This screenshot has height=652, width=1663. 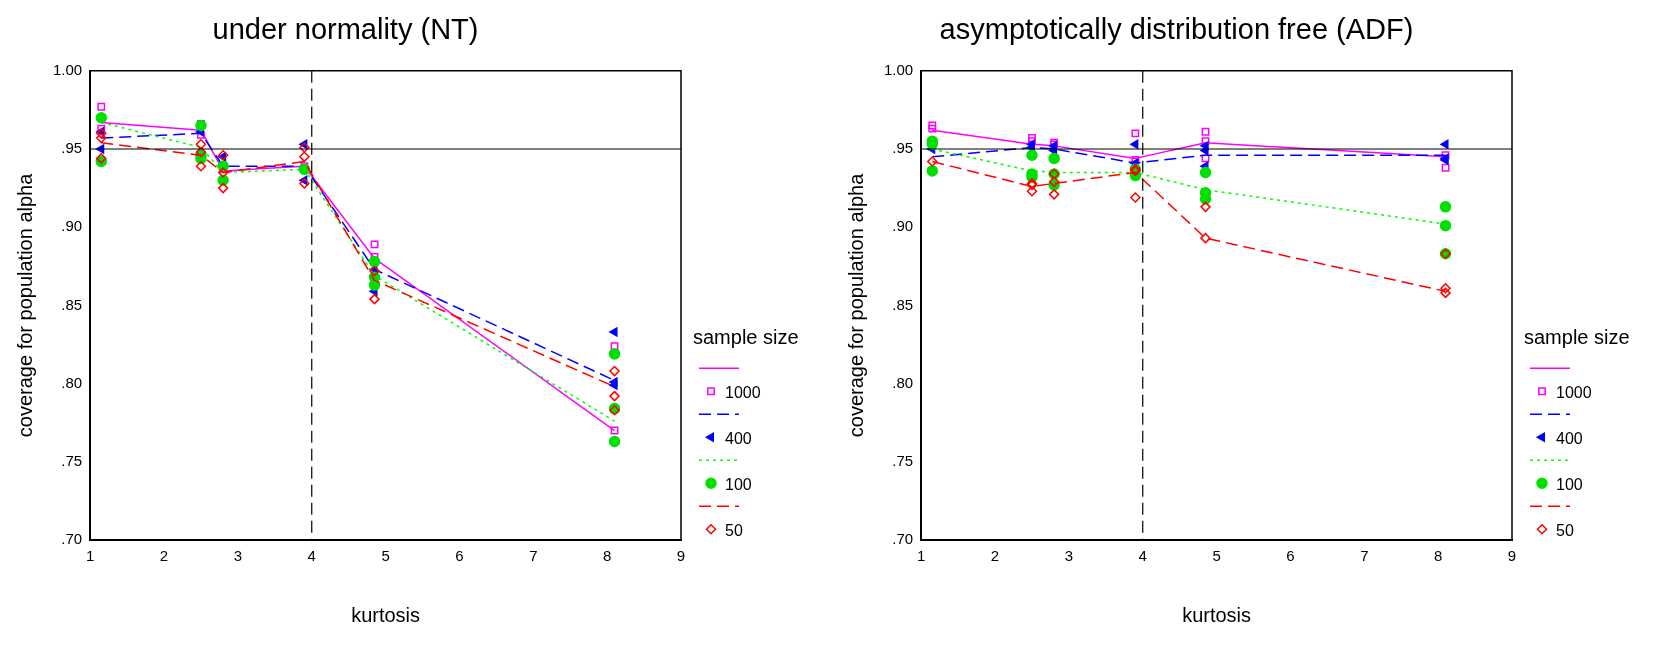 What do you see at coordinates (1176, 29) in the screenshot?
I see `chart-title: asymptotically distribution free (ADF)` at bounding box center [1176, 29].